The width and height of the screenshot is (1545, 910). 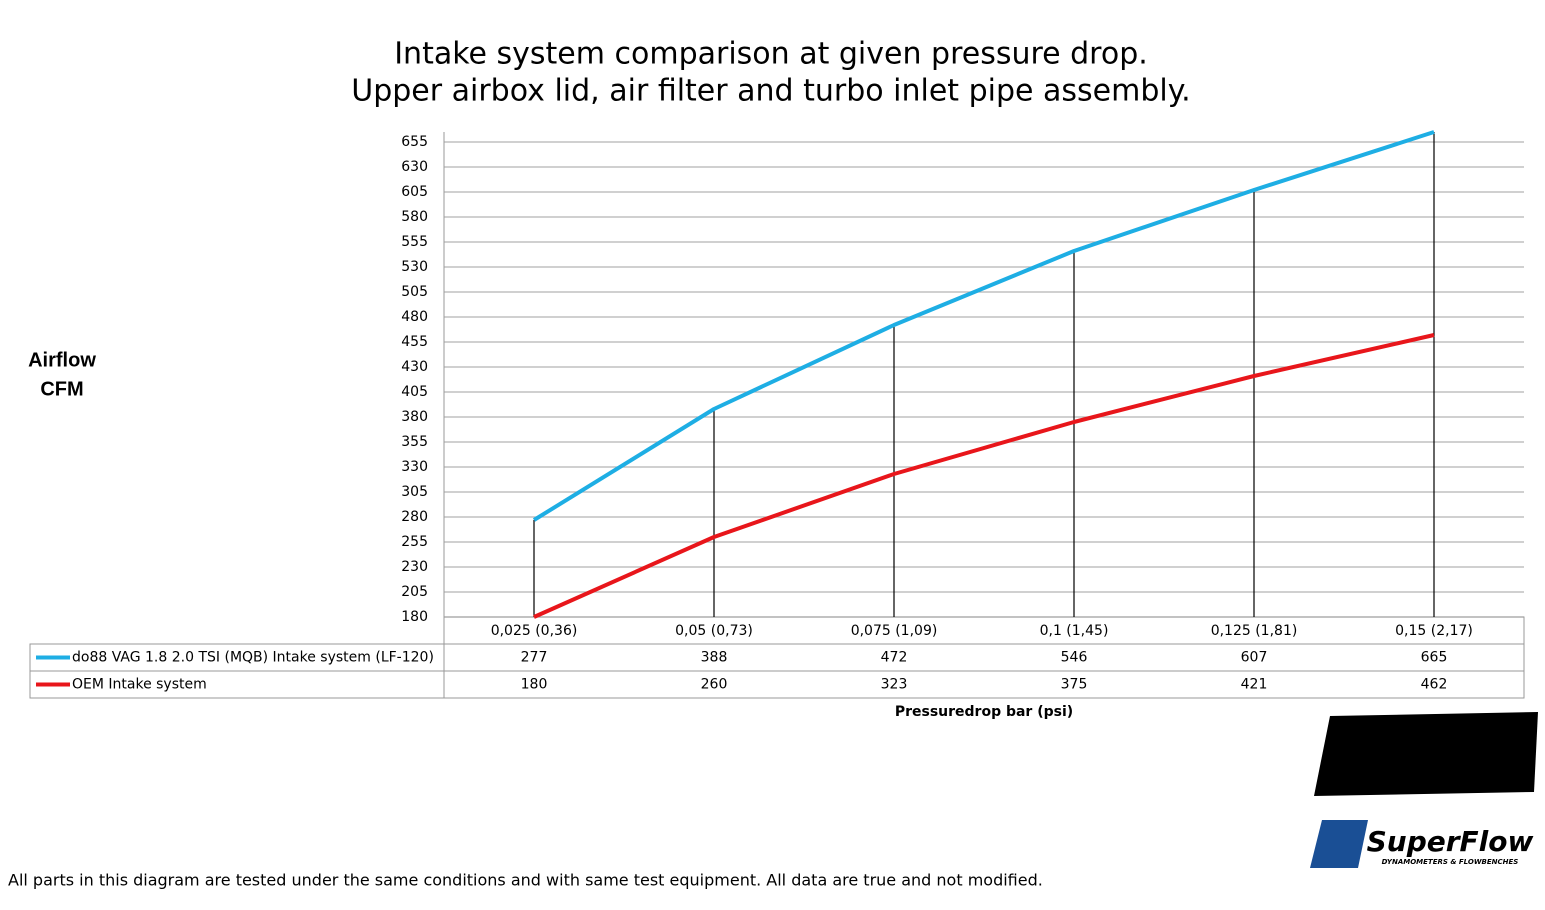 What do you see at coordinates (414, 292) in the screenshot?
I see `y-tick-label: 505` at bounding box center [414, 292].